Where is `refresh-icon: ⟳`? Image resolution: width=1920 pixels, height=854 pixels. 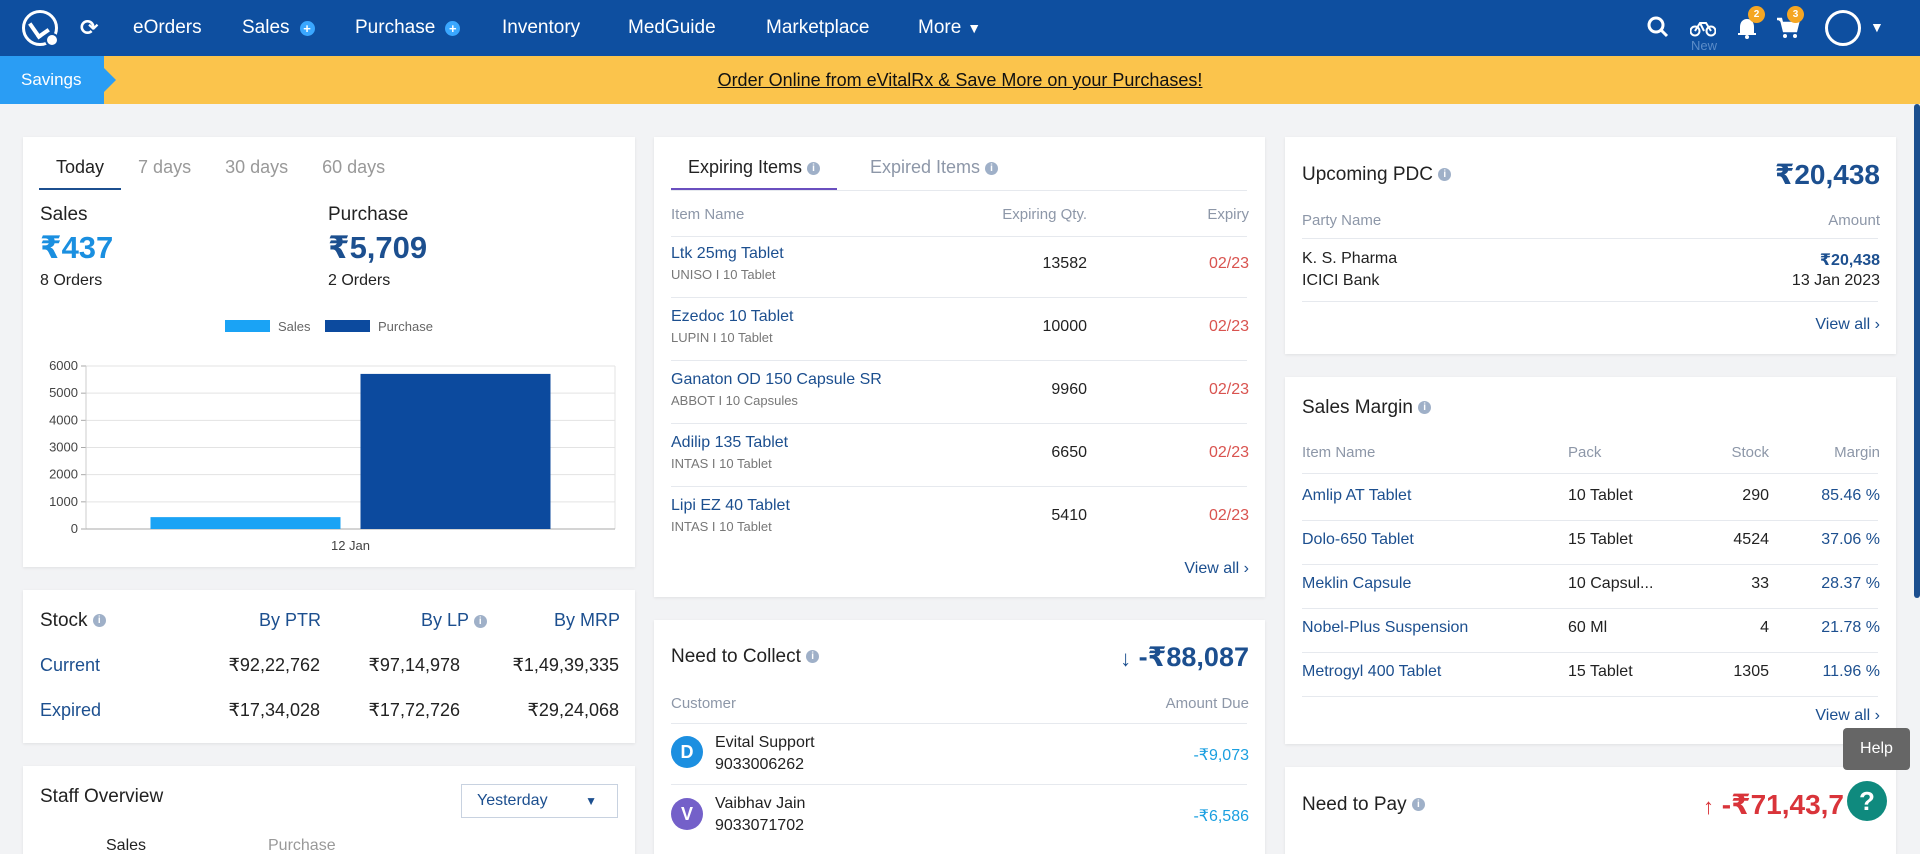
refresh-icon: ⟳ is located at coordinates (89, 27).